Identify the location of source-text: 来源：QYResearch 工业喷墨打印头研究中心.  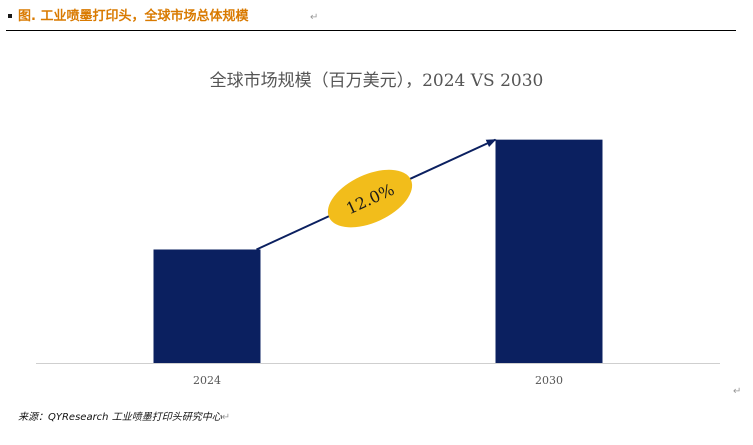
(120, 417).